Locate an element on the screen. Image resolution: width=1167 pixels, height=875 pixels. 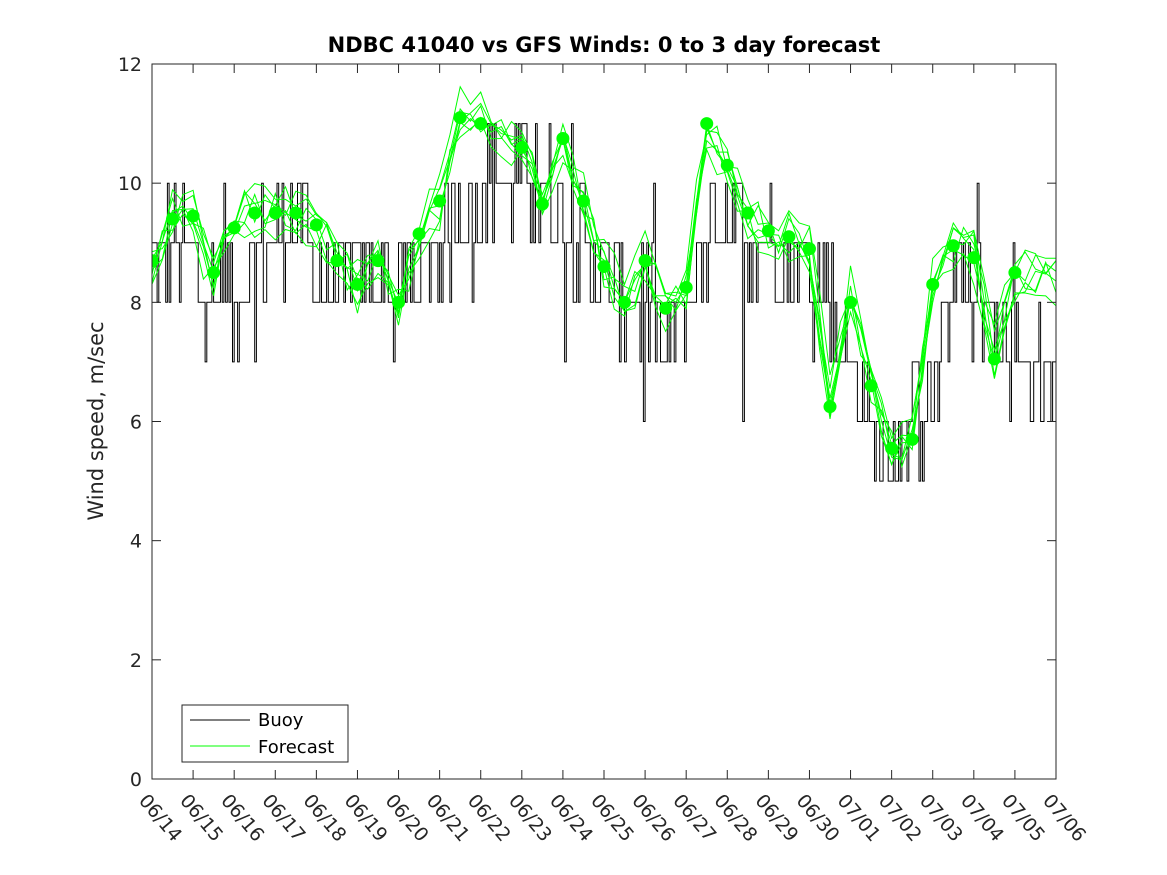
y-axis-label: Wind speed, m/sec is located at coordinates (96, 420).